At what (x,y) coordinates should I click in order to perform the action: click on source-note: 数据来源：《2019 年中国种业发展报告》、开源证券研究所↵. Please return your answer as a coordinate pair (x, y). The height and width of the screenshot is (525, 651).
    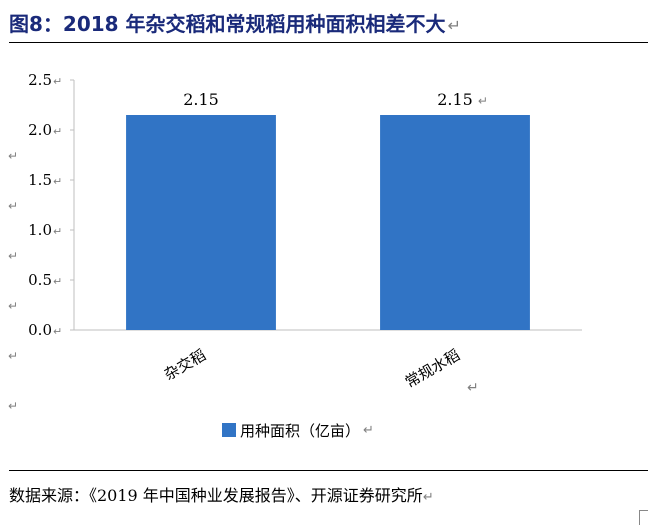
    Looking at the image, I should click on (221, 494).